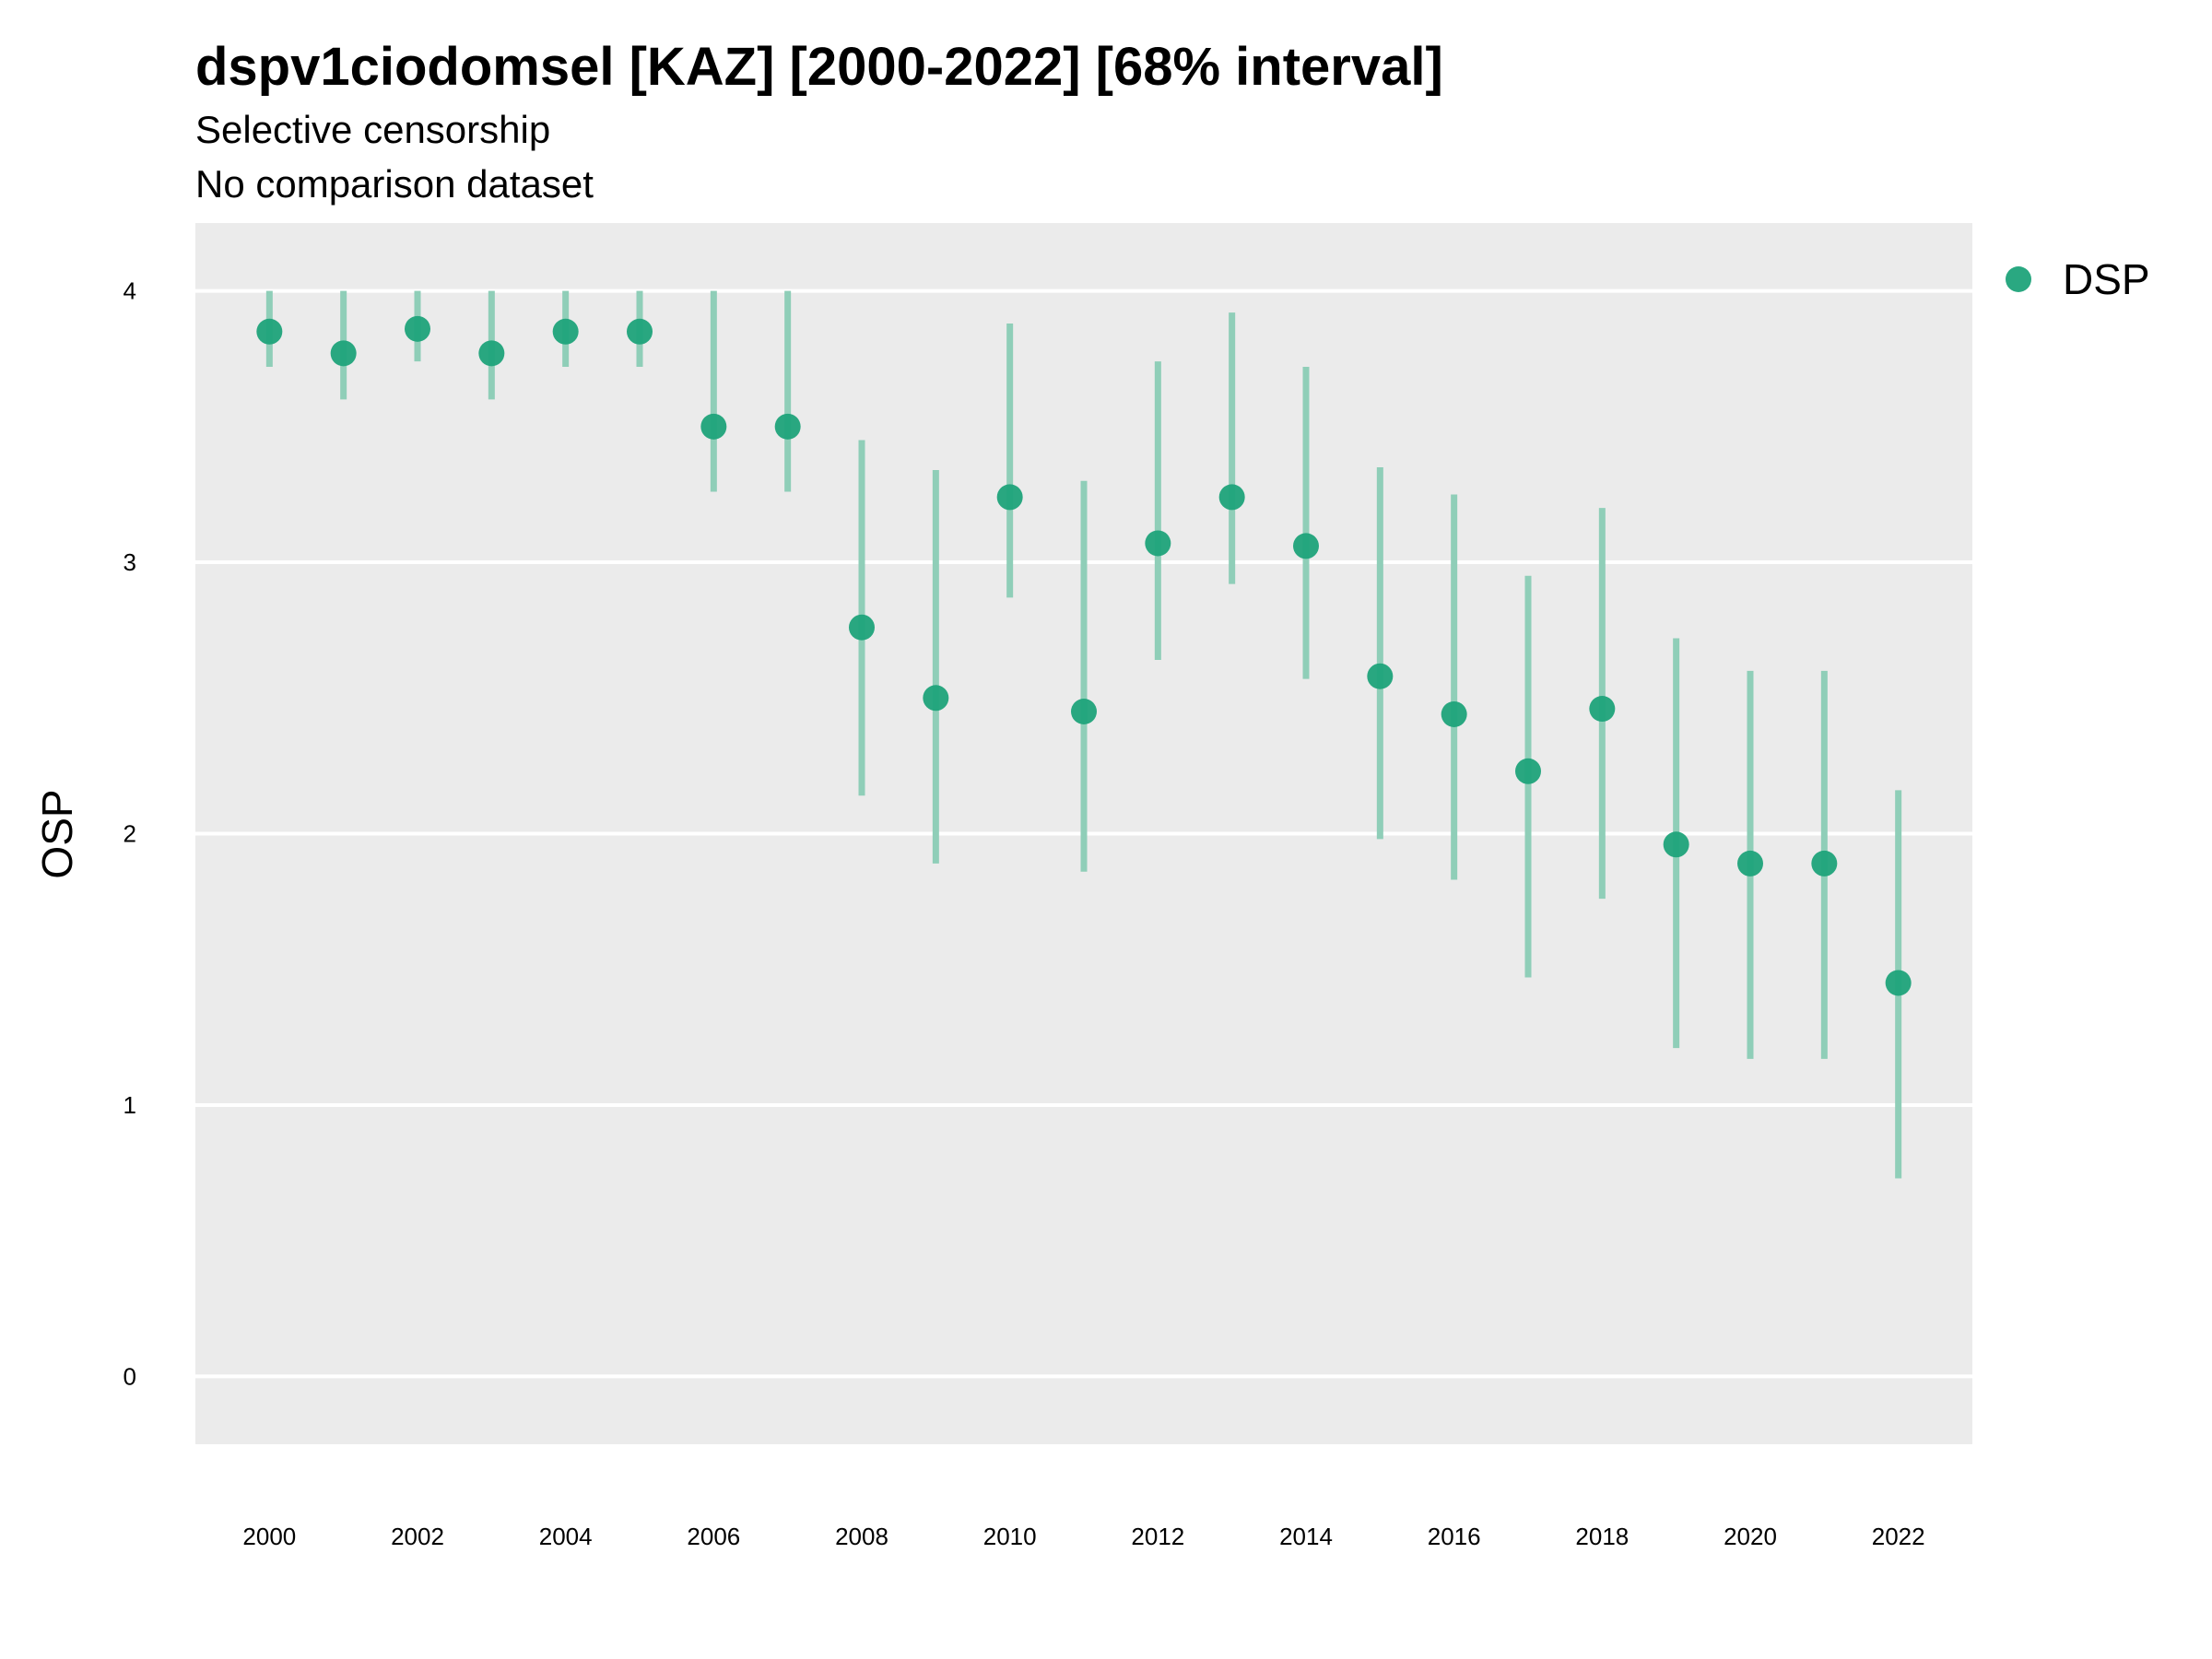 This screenshot has width=2212, height=1659. I want to click on x-tick-label: 2000, so click(269, 1536).